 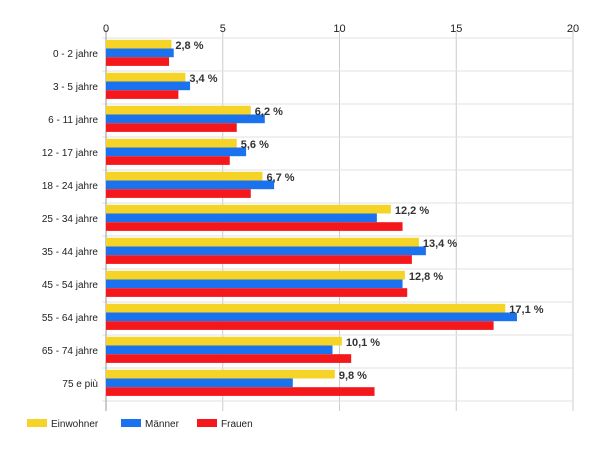 I want to click on category-label: 35 - 44 jahre, so click(x=70, y=252).